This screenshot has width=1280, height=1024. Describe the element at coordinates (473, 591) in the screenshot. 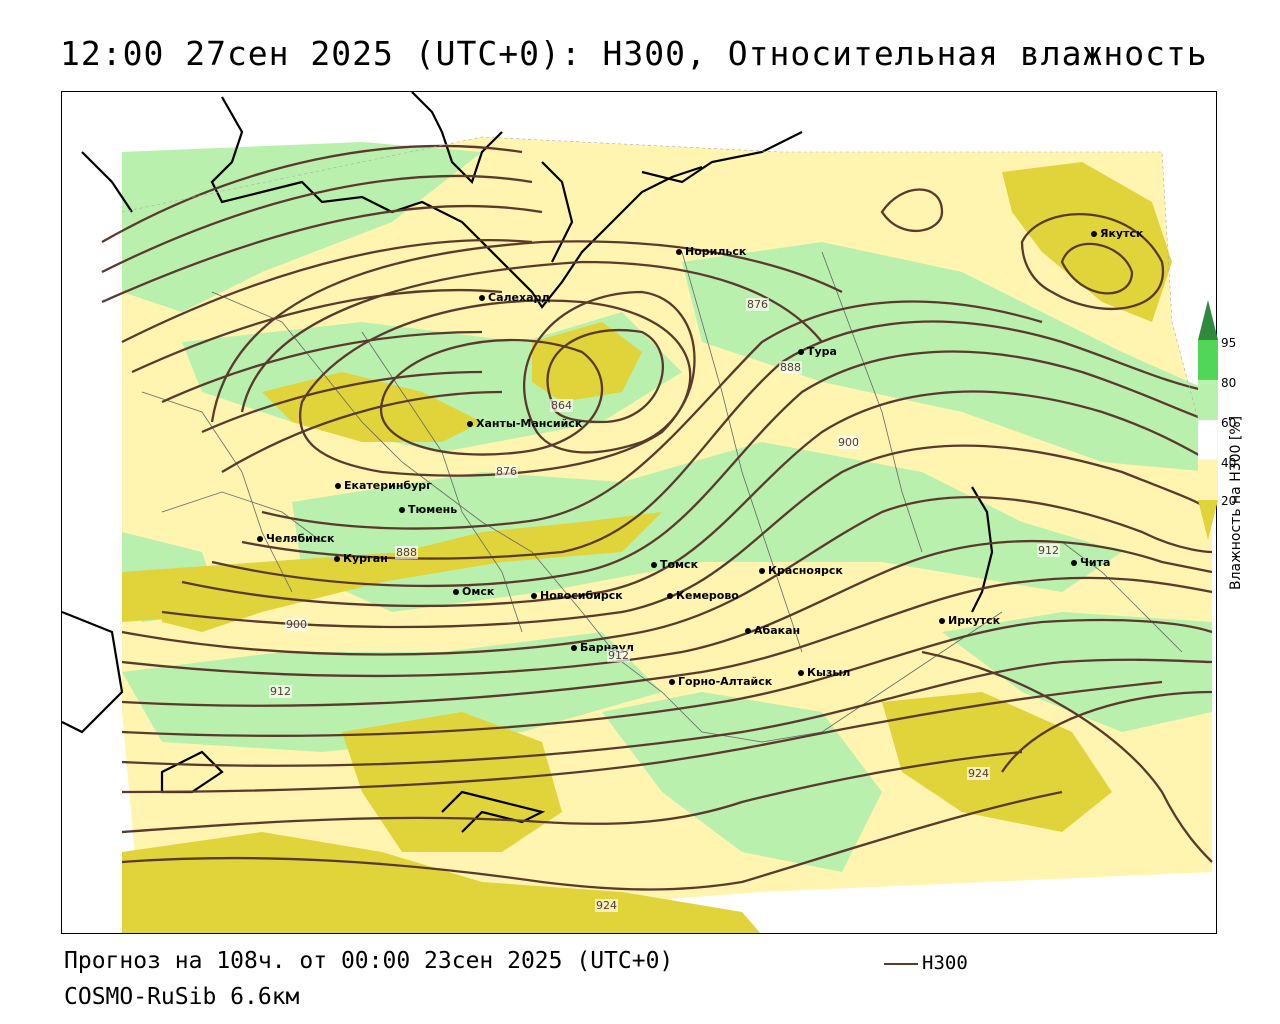

I see `city-label: Омск` at that location.